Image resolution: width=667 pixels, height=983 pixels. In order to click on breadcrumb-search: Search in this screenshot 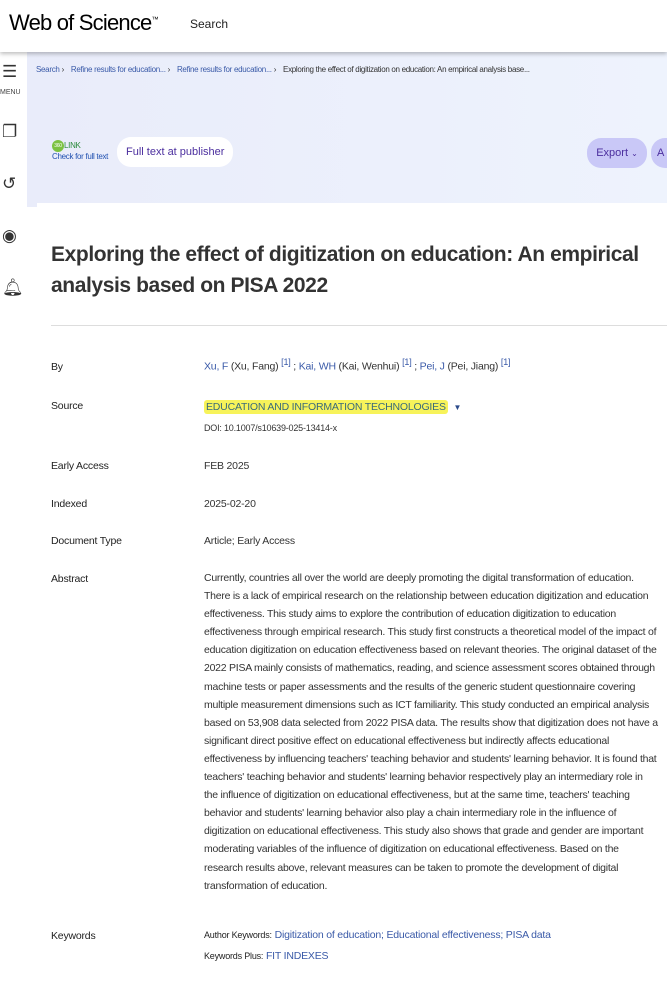, I will do `click(48, 69)`.